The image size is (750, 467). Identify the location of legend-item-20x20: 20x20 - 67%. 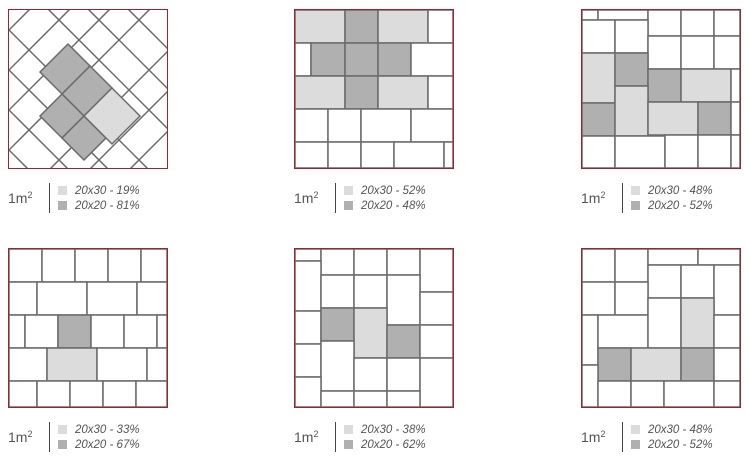
(99, 444).